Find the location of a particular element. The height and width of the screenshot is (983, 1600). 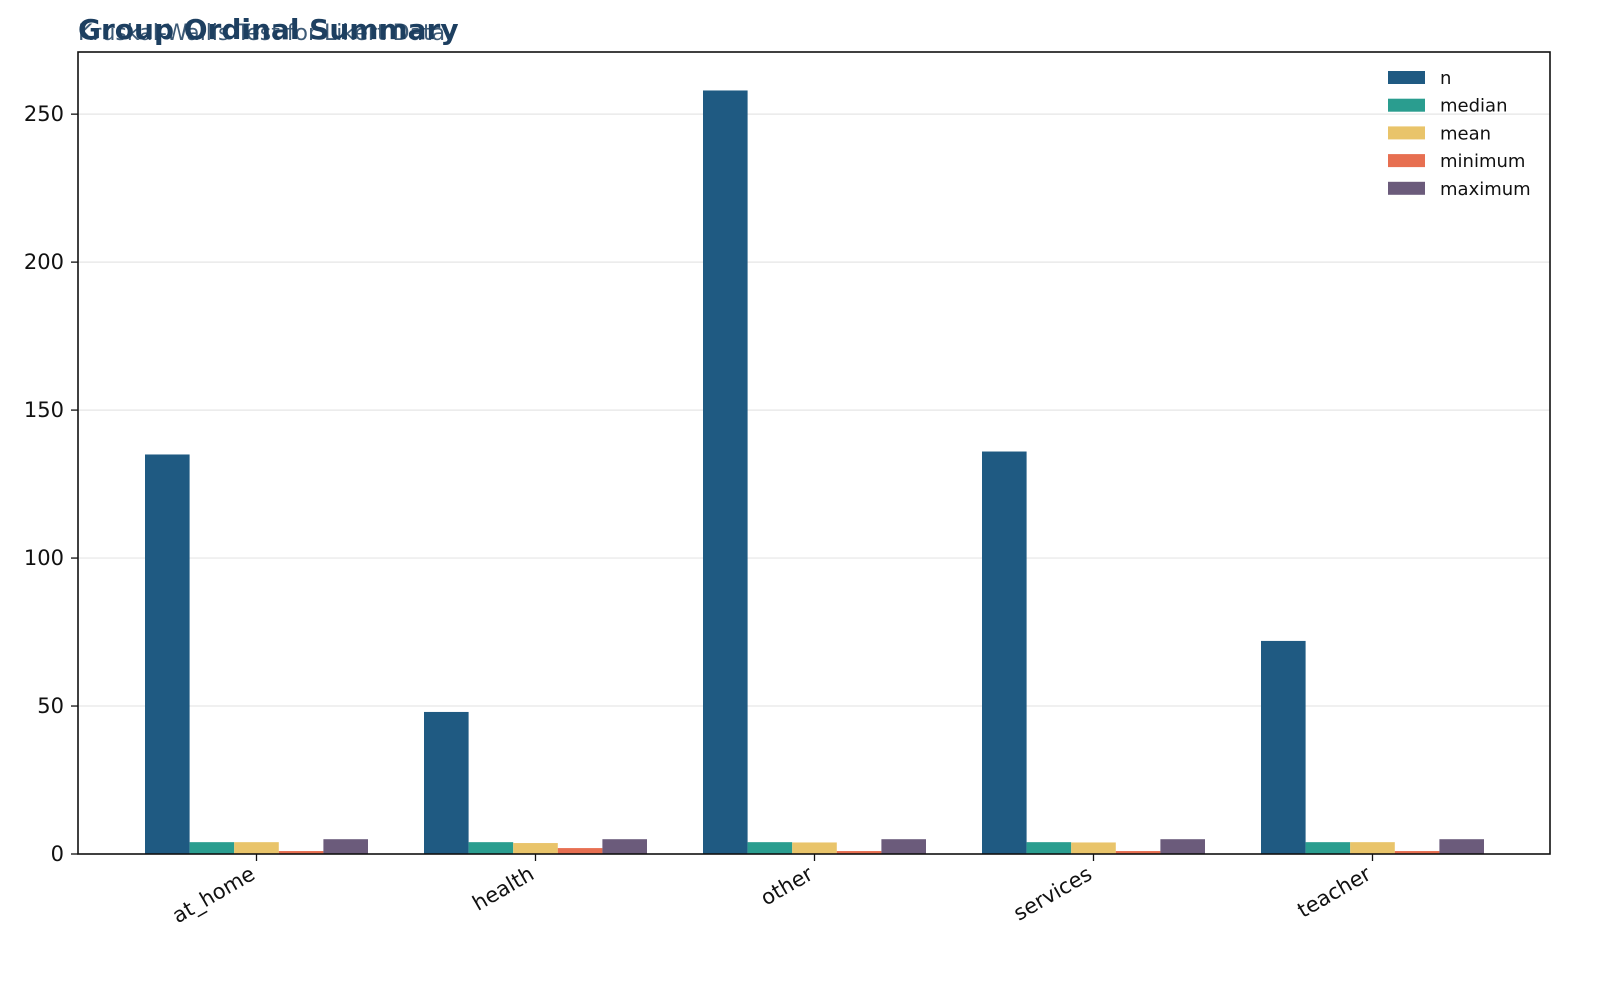

legend-label-mean: mean is located at coordinates (1465, 133).